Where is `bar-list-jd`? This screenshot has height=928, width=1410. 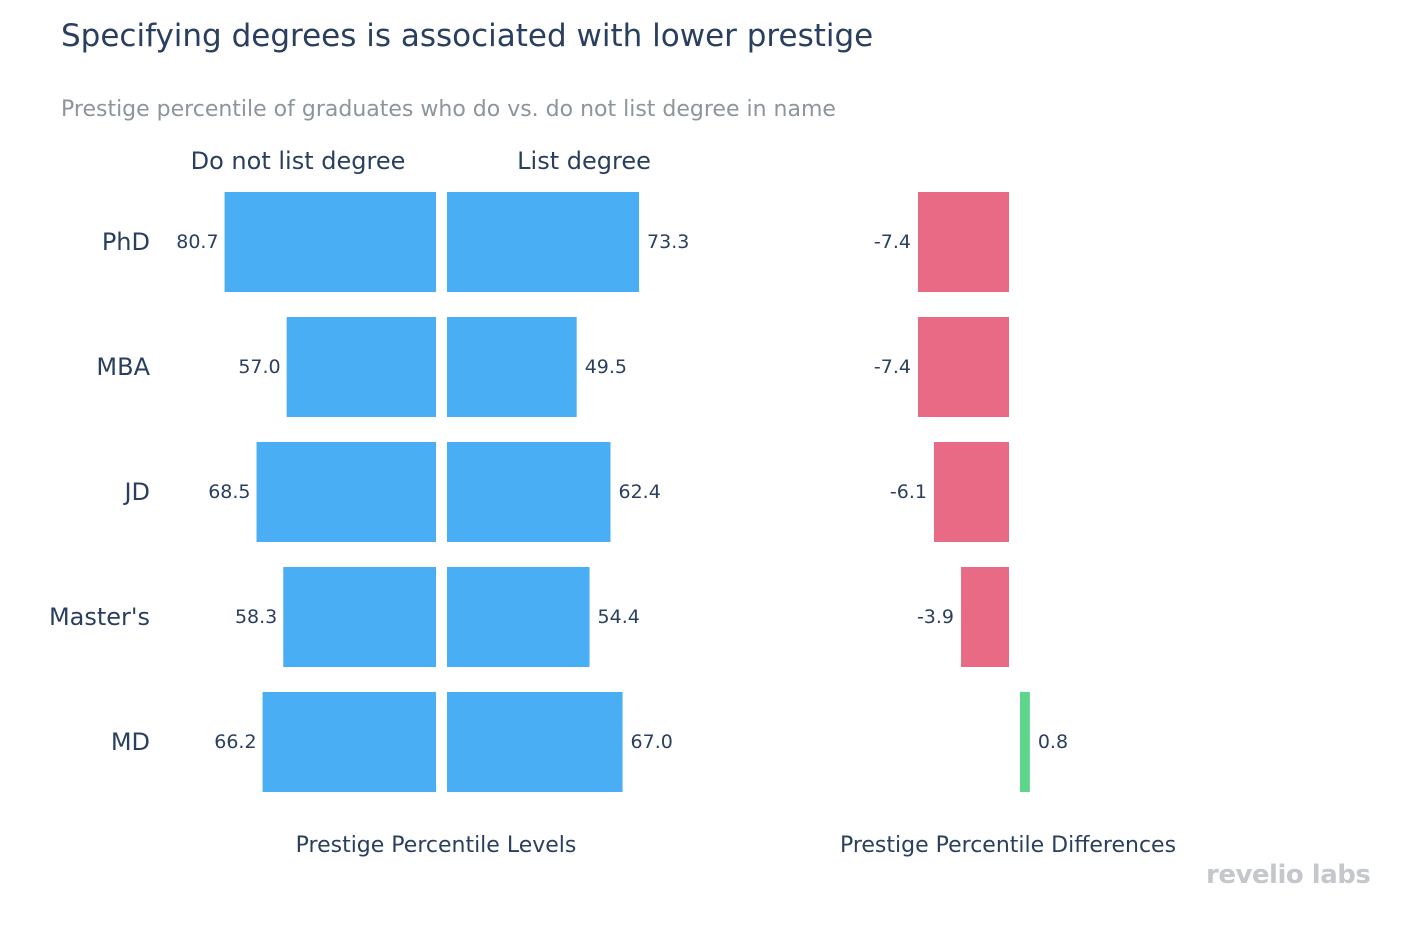 bar-list-jd is located at coordinates (529, 492).